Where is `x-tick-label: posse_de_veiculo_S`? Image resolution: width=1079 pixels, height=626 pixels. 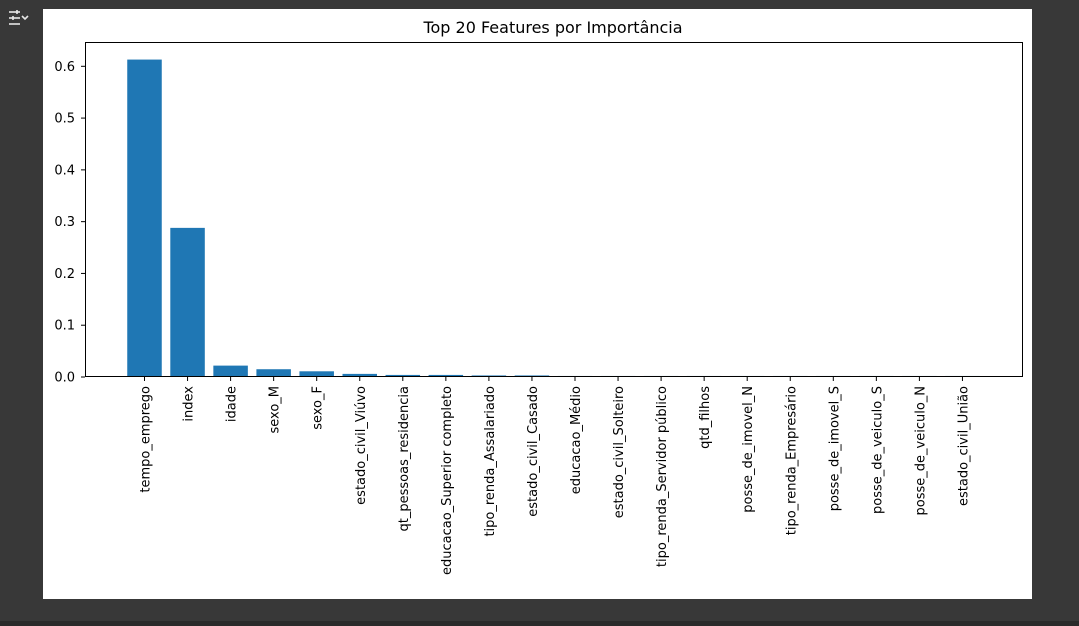 x-tick-label: posse_de_veiculo_S is located at coordinates (877, 450).